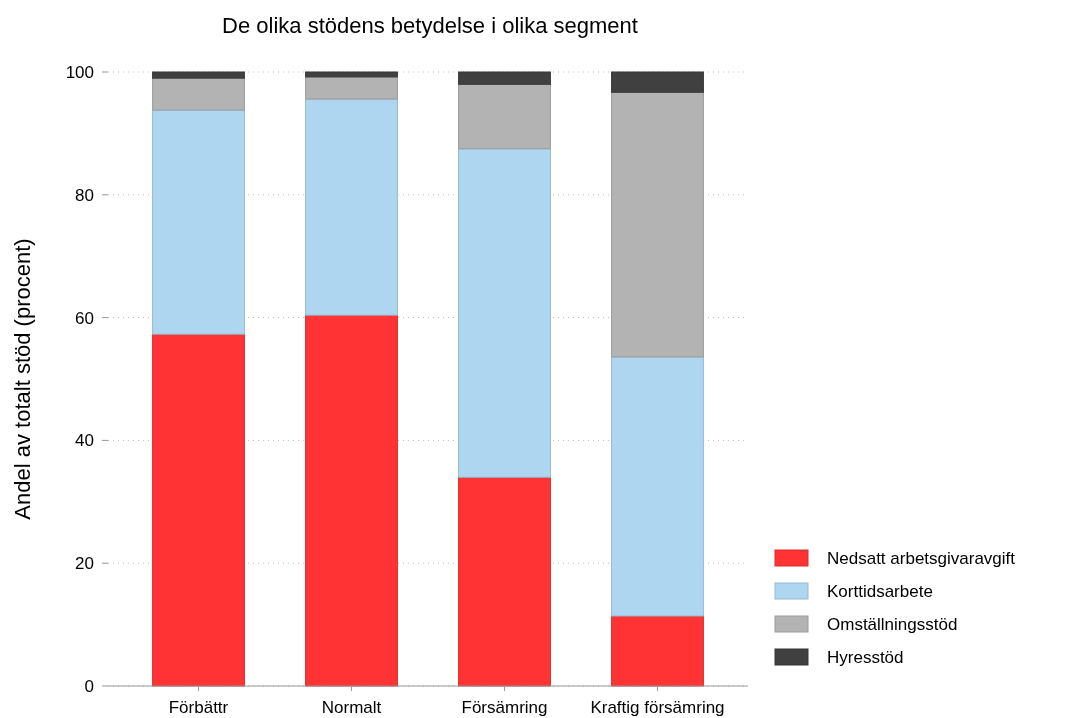  What do you see at coordinates (84, 441) in the screenshot?
I see `y-tick-label: 40` at bounding box center [84, 441].